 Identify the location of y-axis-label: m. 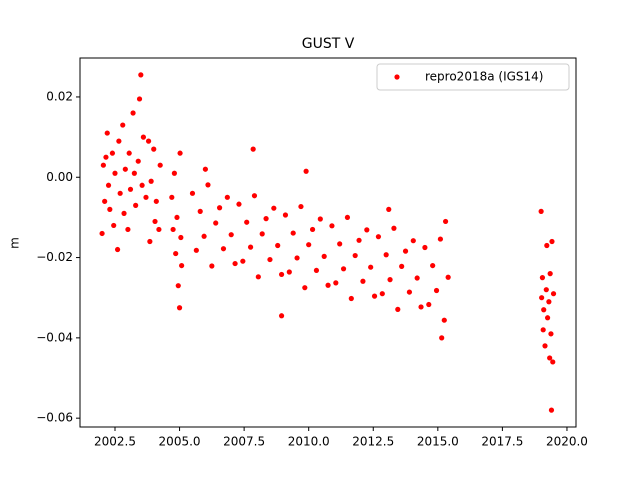
(15, 243).